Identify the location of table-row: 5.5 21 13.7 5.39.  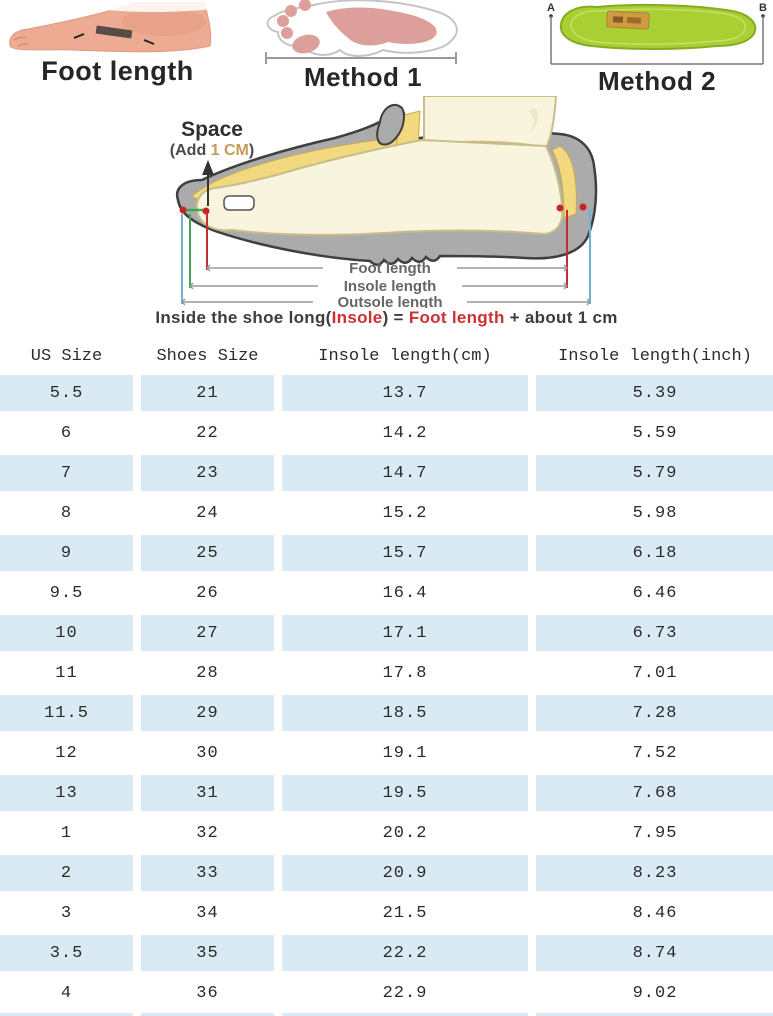
(386, 393).